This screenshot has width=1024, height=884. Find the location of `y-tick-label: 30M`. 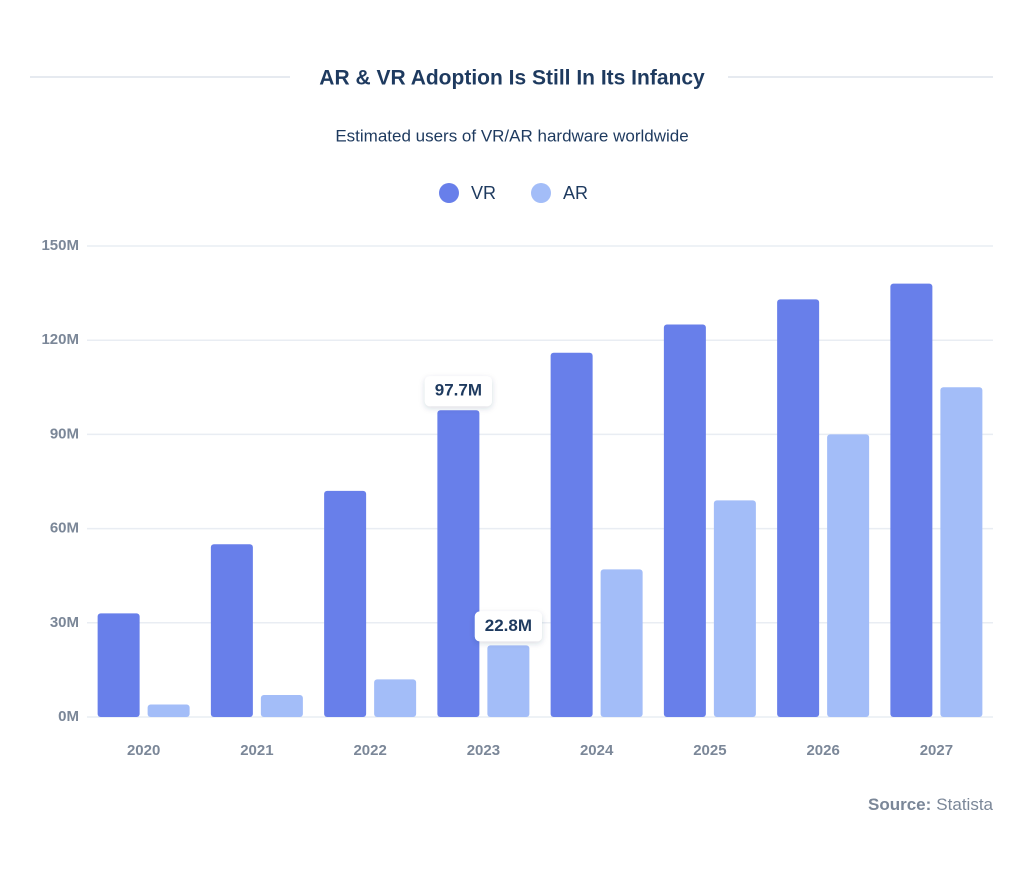

y-tick-label: 30M is located at coordinates (64, 622).